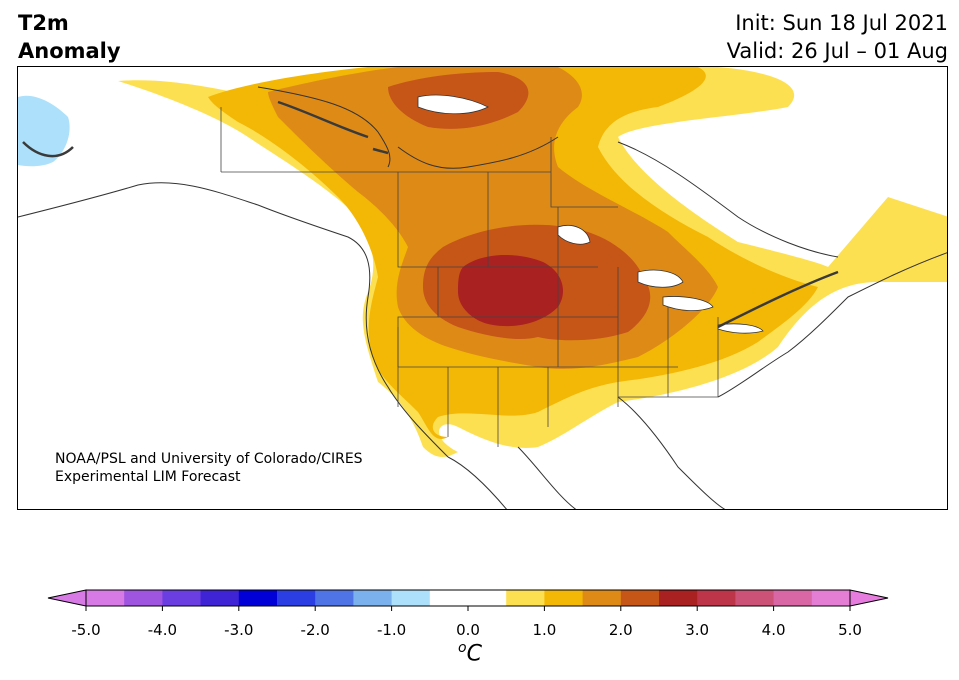  What do you see at coordinates (510, 291) in the screenshot?
I see `anomaly-area-dark-red` at bounding box center [510, 291].